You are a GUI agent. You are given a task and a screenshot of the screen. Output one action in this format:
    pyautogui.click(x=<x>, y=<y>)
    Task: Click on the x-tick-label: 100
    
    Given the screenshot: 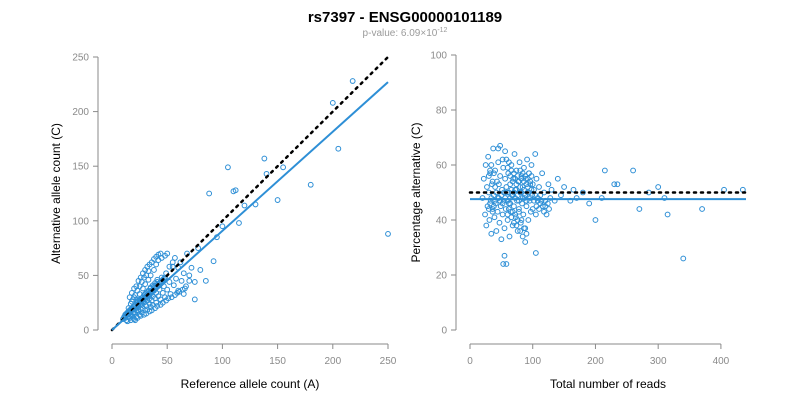 What is the action you would take?
    pyautogui.click(x=222, y=361)
    